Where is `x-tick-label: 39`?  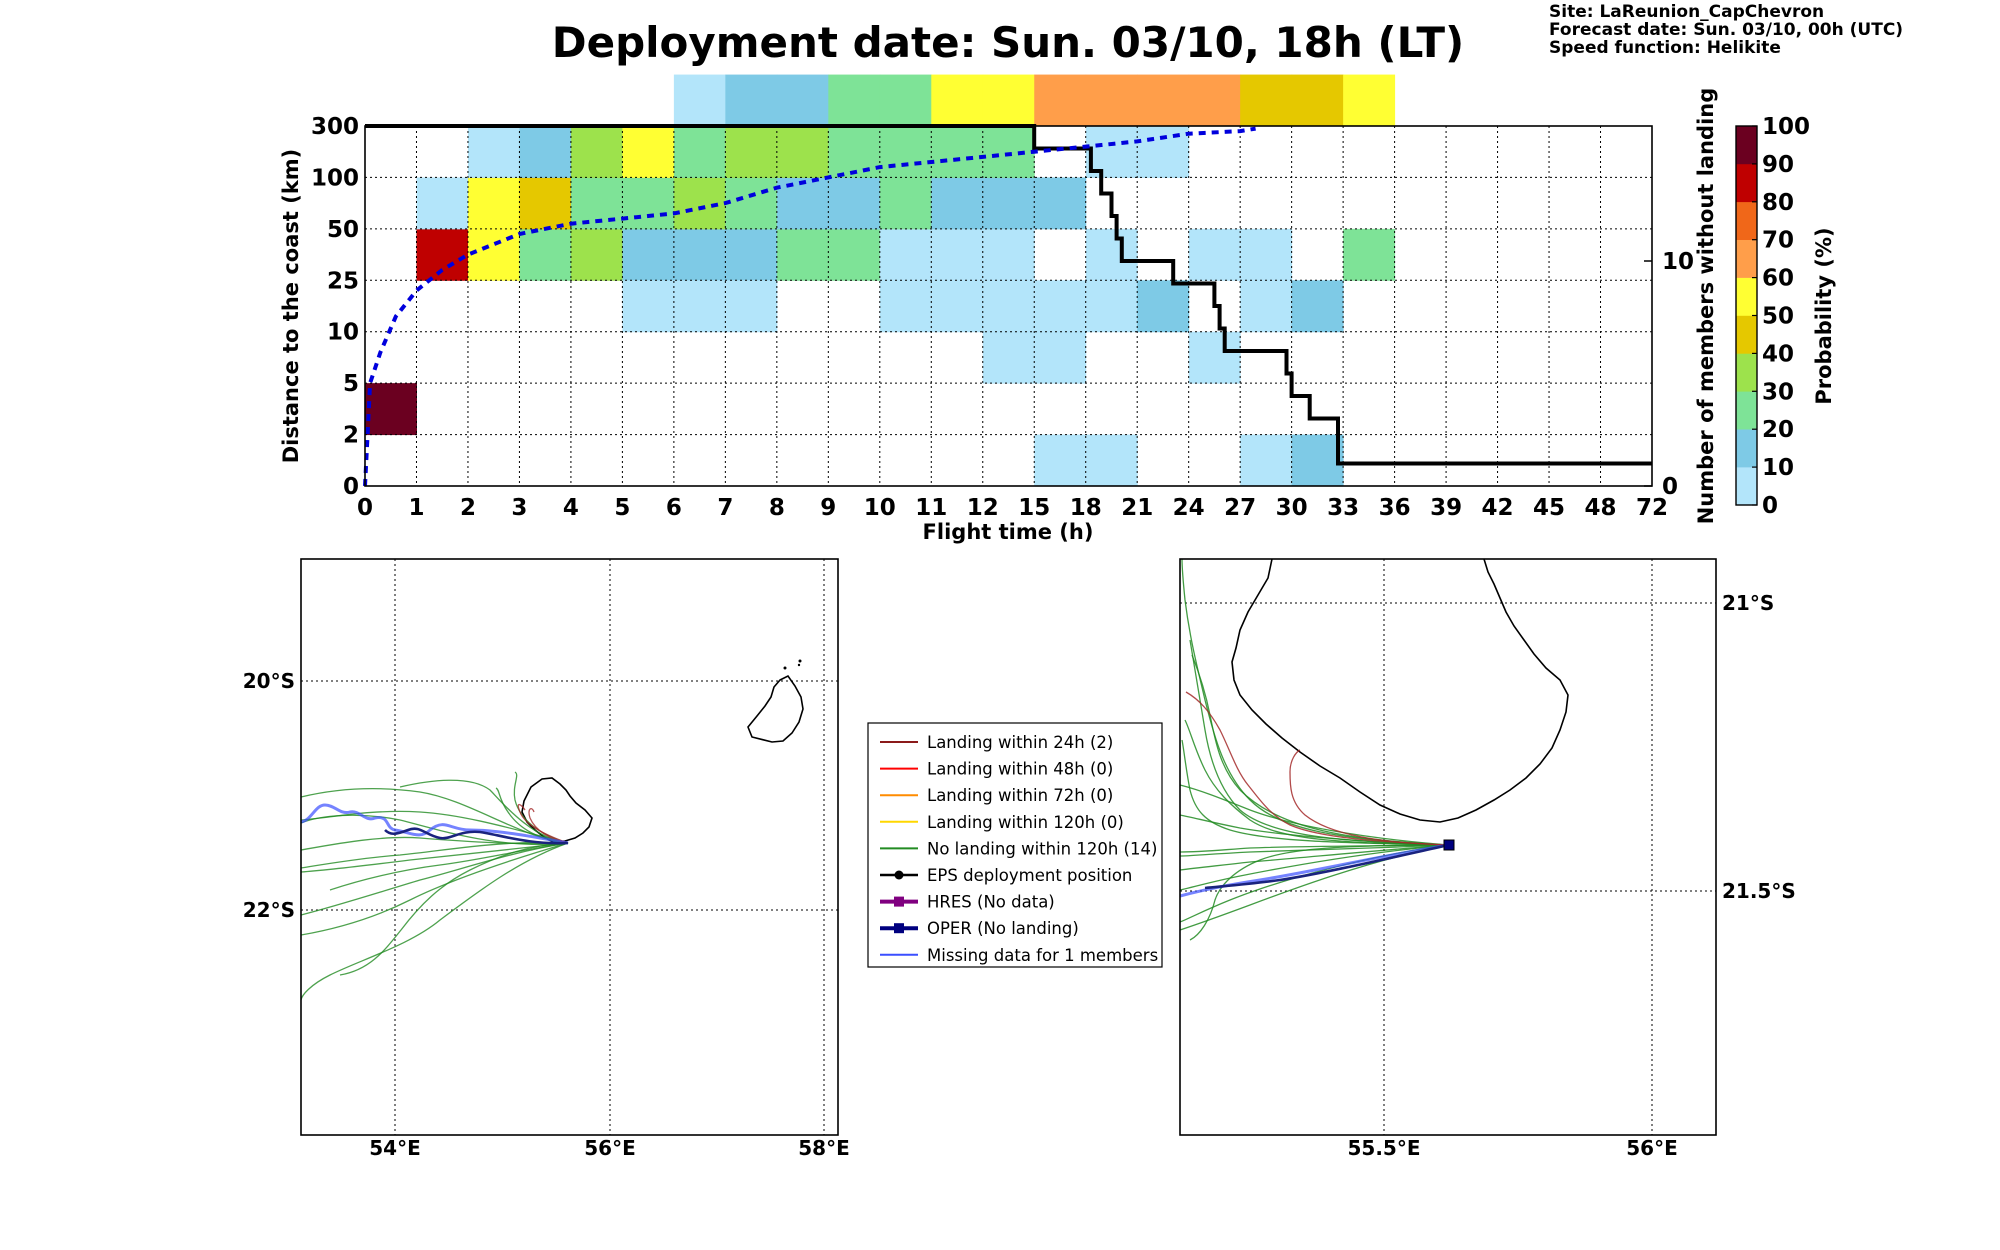 x-tick-label: 39 is located at coordinates (1446, 508).